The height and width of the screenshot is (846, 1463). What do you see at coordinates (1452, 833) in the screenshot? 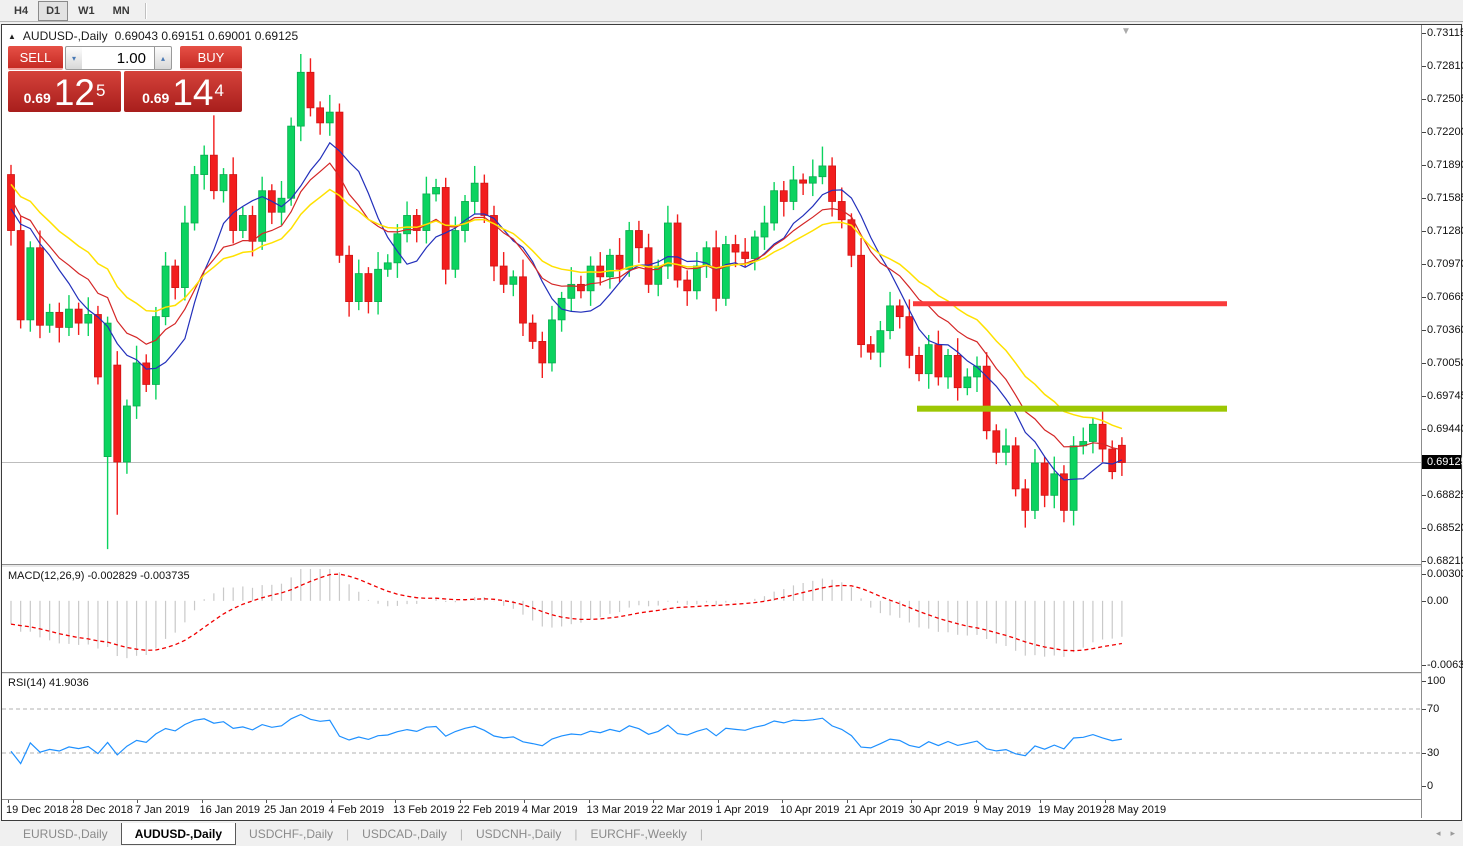
I see `tab-scroll-right-icon: ▸` at bounding box center [1452, 833].